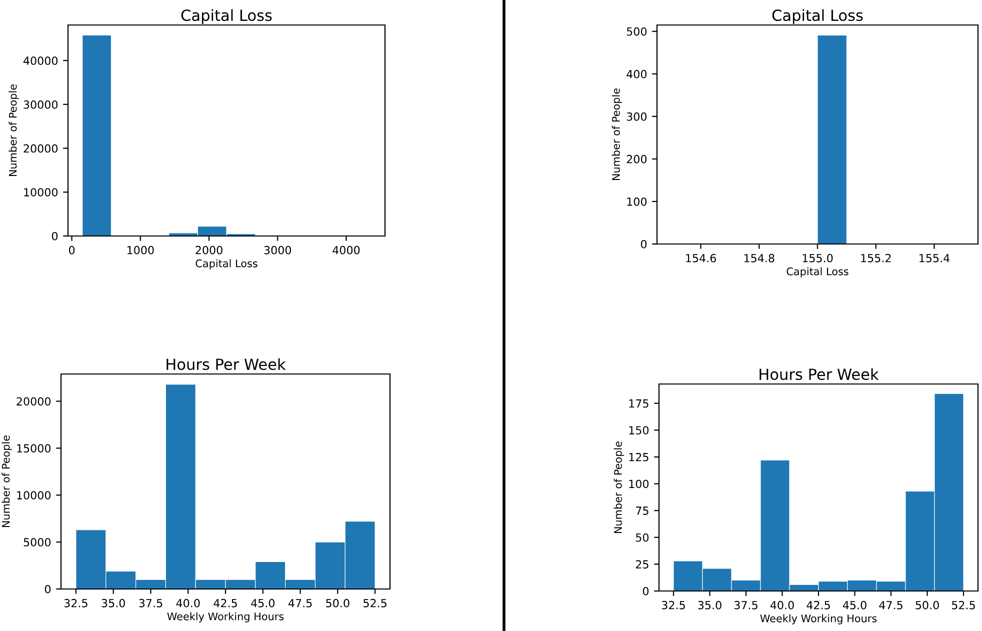 The height and width of the screenshot is (631, 982). I want to click on y-tick-label: 300, so click(636, 116).